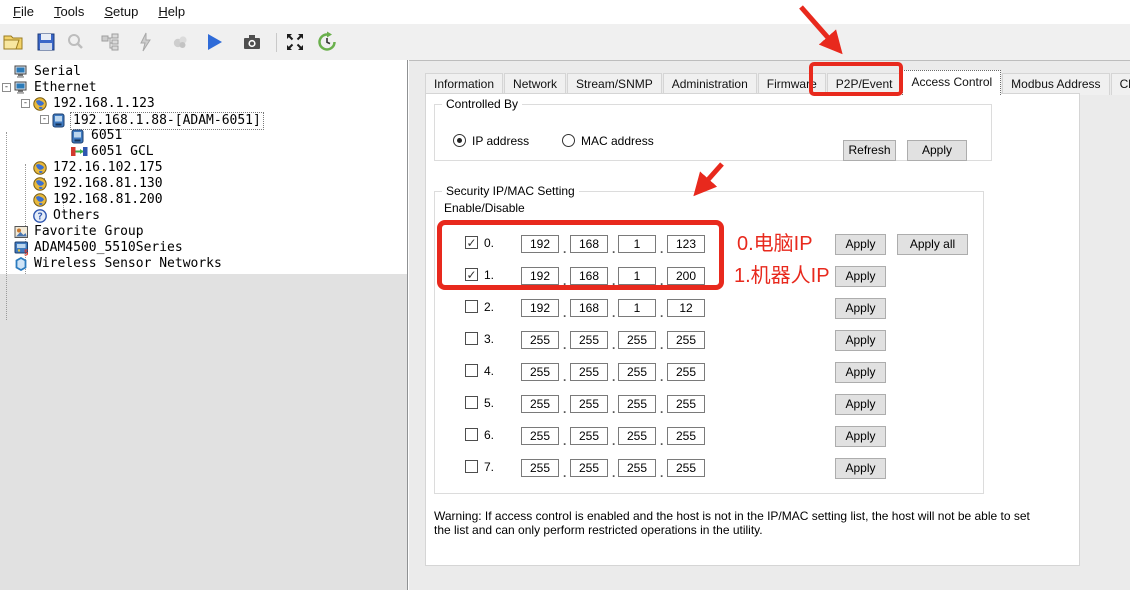  Describe the element at coordinates (145, 42) in the screenshot. I see `flash-icon` at that location.